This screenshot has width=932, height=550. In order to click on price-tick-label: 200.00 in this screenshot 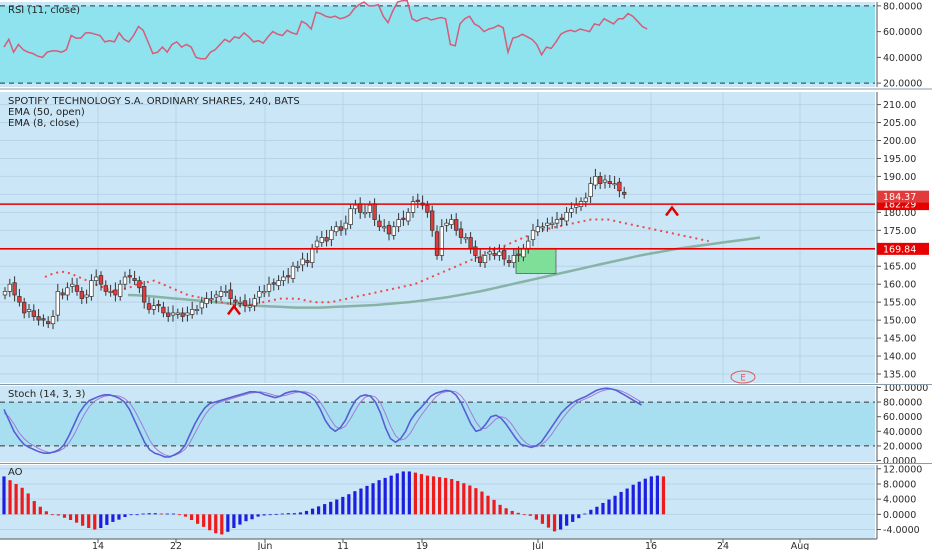, I will do `click(899, 141)`.